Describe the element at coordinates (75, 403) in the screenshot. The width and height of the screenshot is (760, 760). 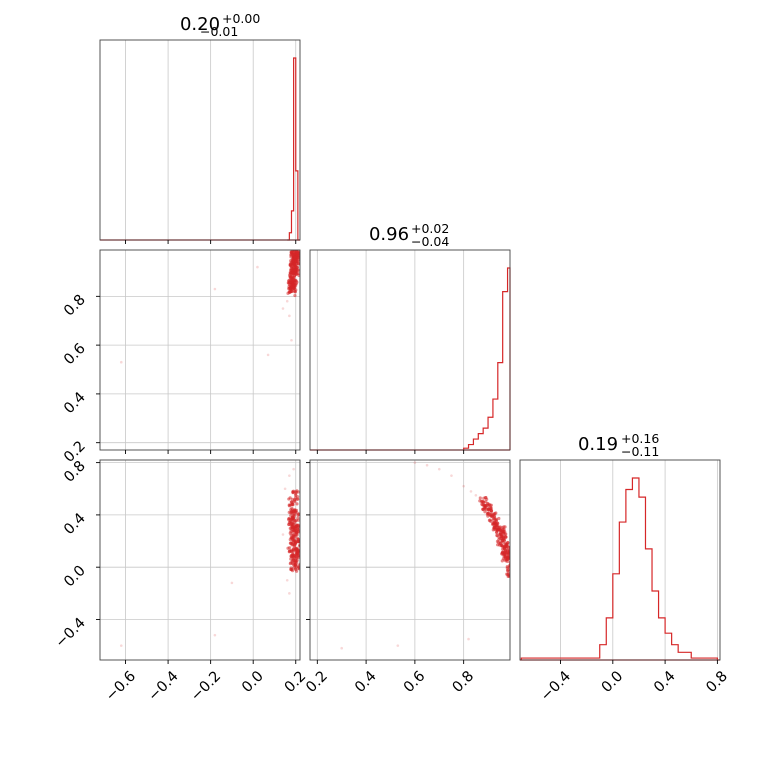
I see `y-tick-label: 0.4` at that location.